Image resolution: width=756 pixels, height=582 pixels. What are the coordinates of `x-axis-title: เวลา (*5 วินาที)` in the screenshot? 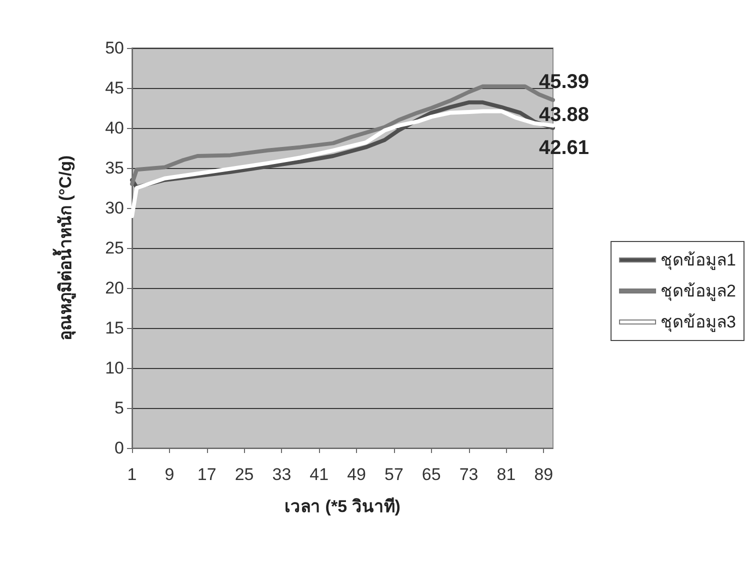 It's located at (342, 506).